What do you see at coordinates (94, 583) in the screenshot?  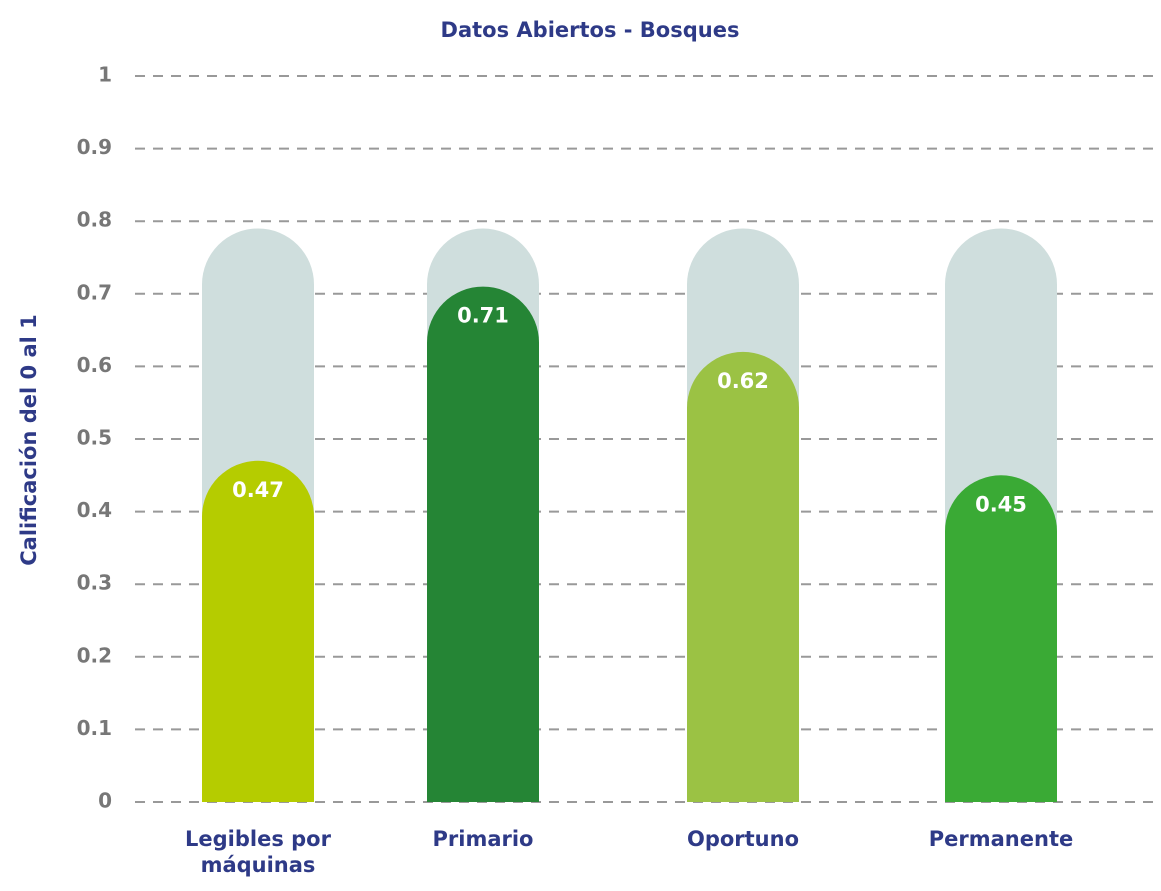 I see `y-tick-label: 0.3` at bounding box center [94, 583].